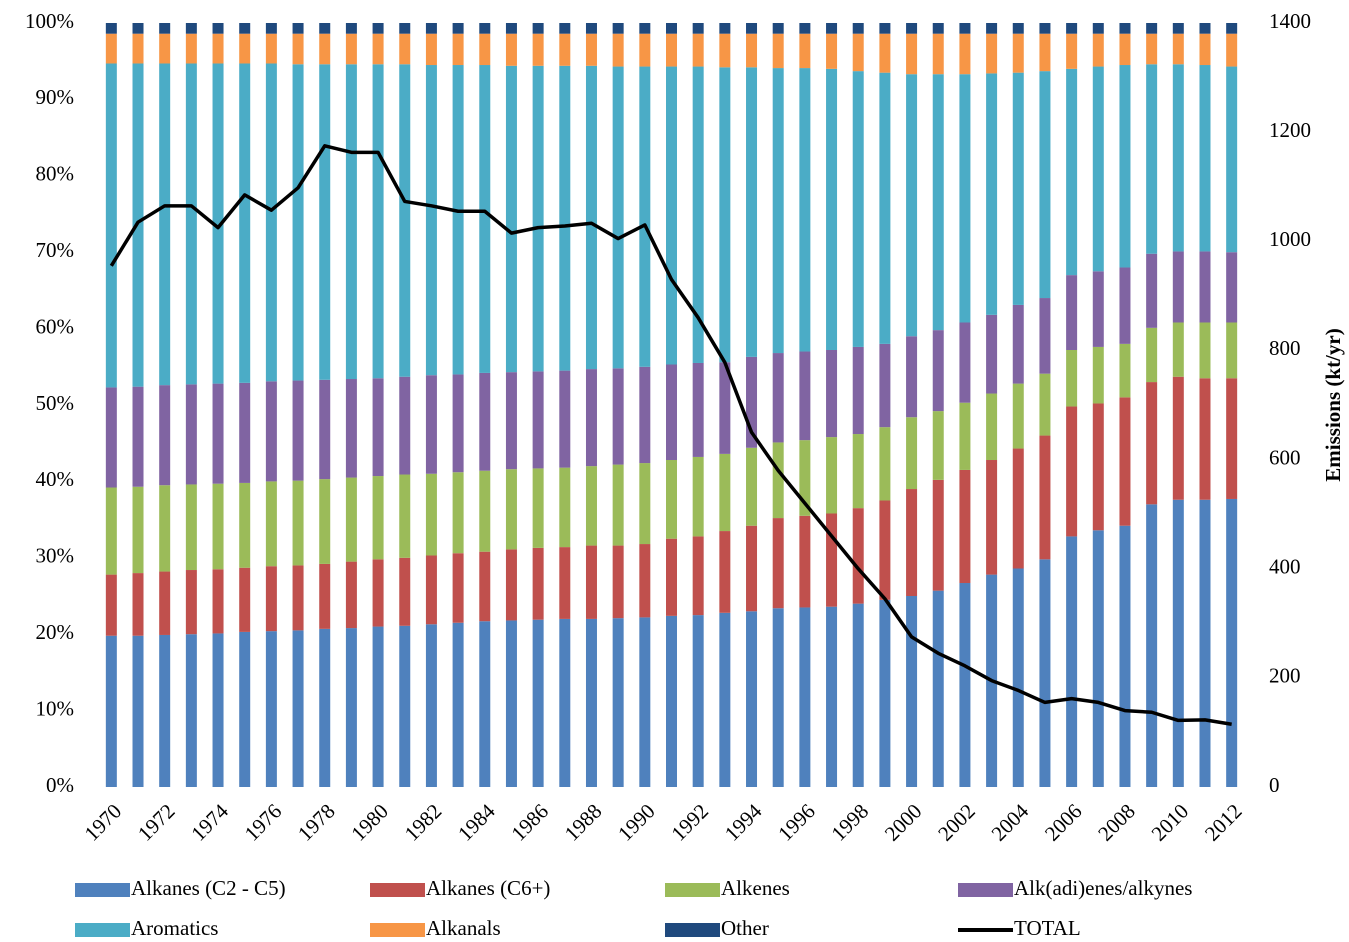  Describe the element at coordinates (755, 888) in the screenshot. I see `legend-label: Alkenes` at that location.